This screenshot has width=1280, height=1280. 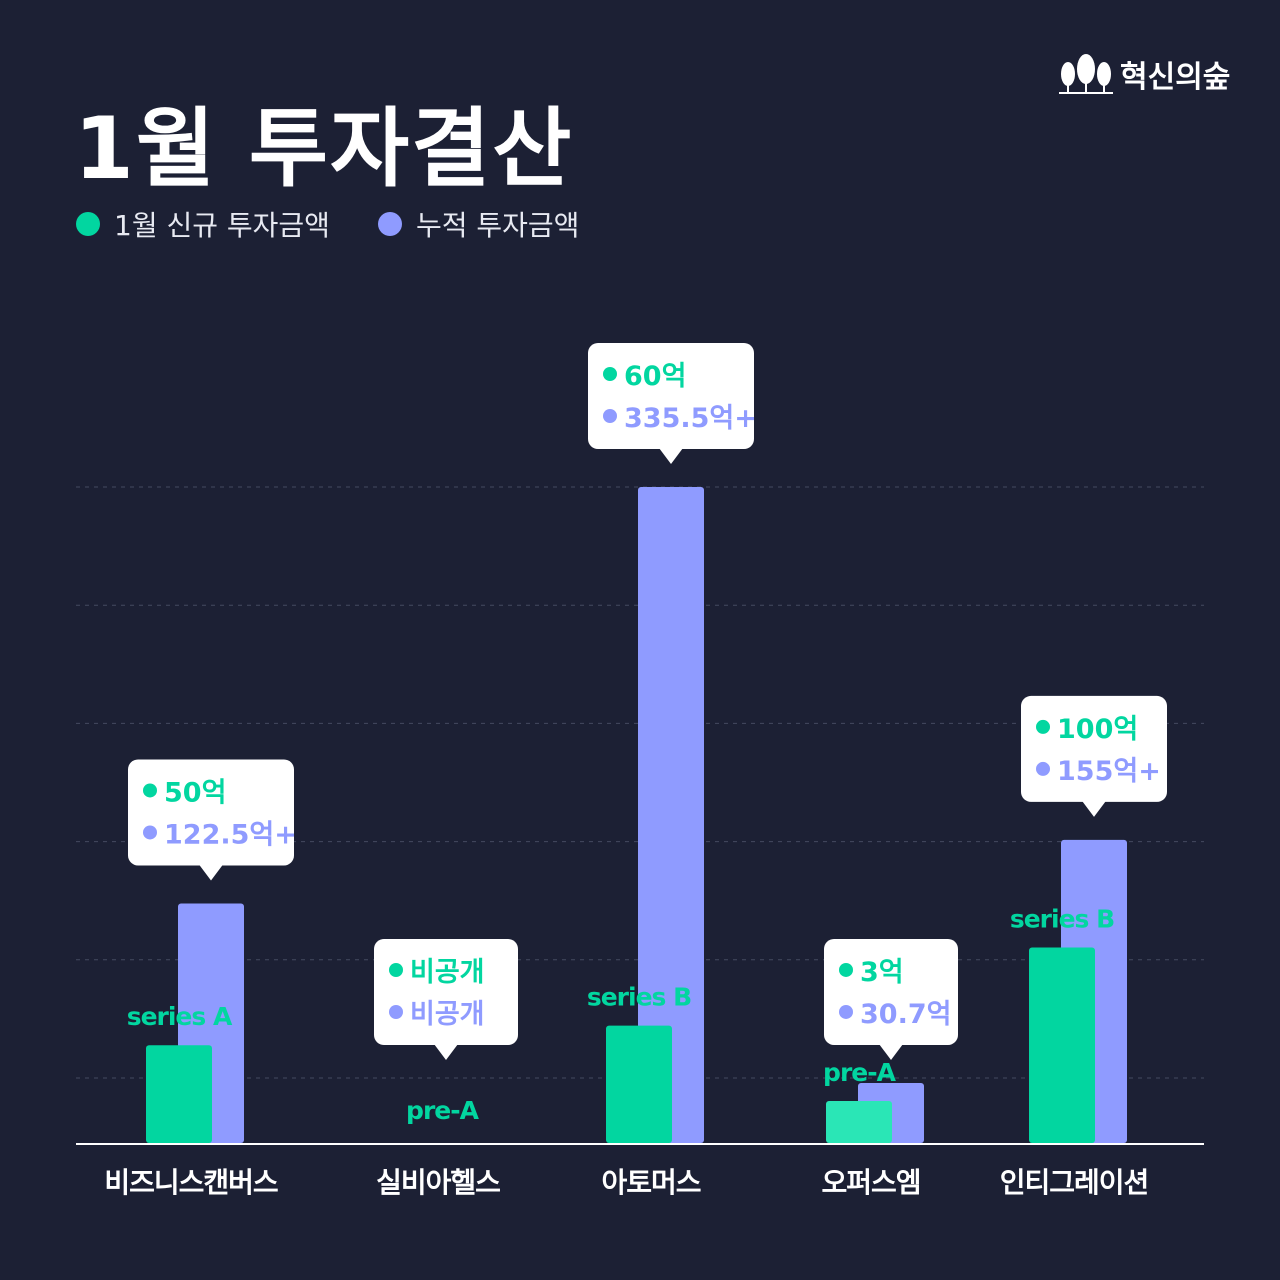 I want to click on category-label: 비즈니스캔버스, so click(x=191, y=1182).